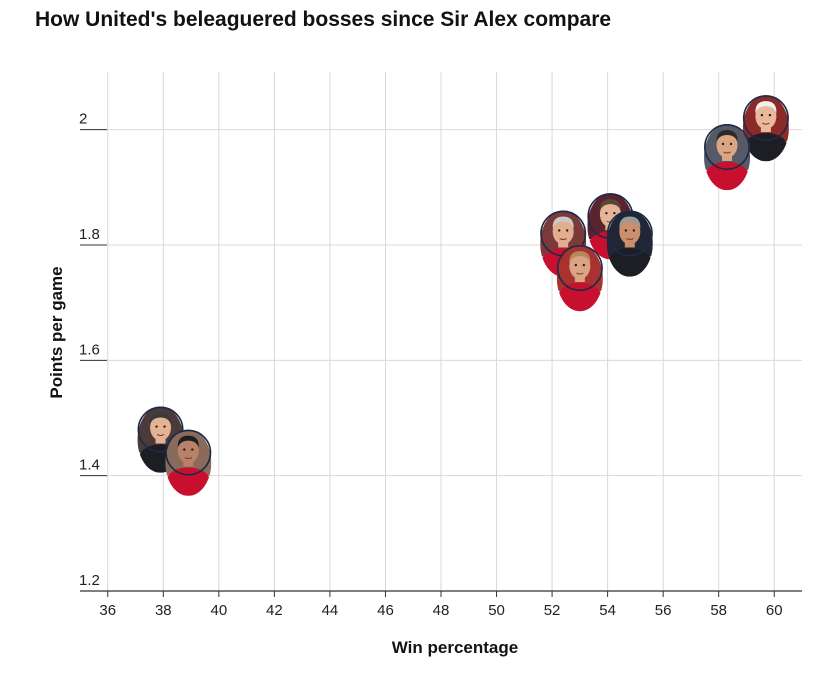  What do you see at coordinates (607, 610) in the screenshot?
I see `x-tick-label: 54` at bounding box center [607, 610].